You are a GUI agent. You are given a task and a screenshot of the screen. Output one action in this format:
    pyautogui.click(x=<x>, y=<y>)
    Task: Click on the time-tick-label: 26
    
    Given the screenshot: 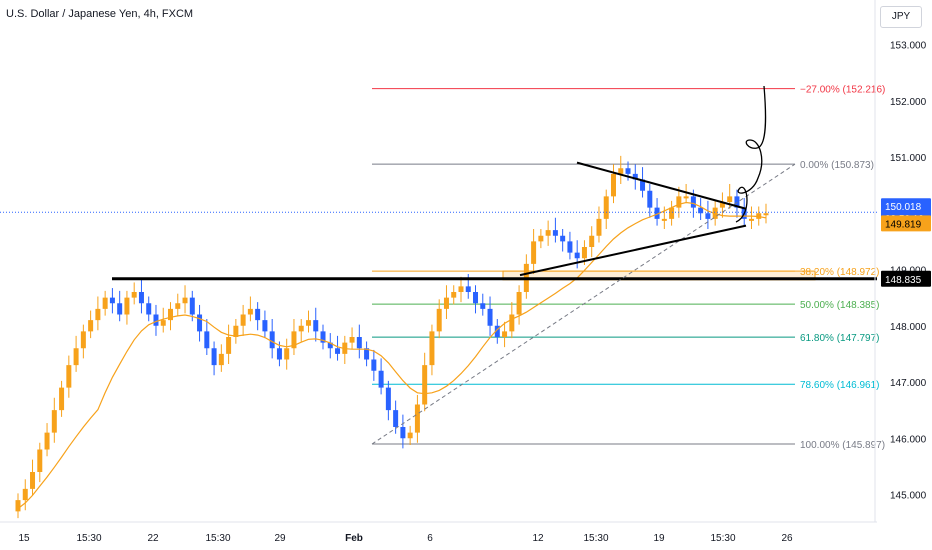 What is the action you would take?
    pyautogui.click(x=787, y=538)
    